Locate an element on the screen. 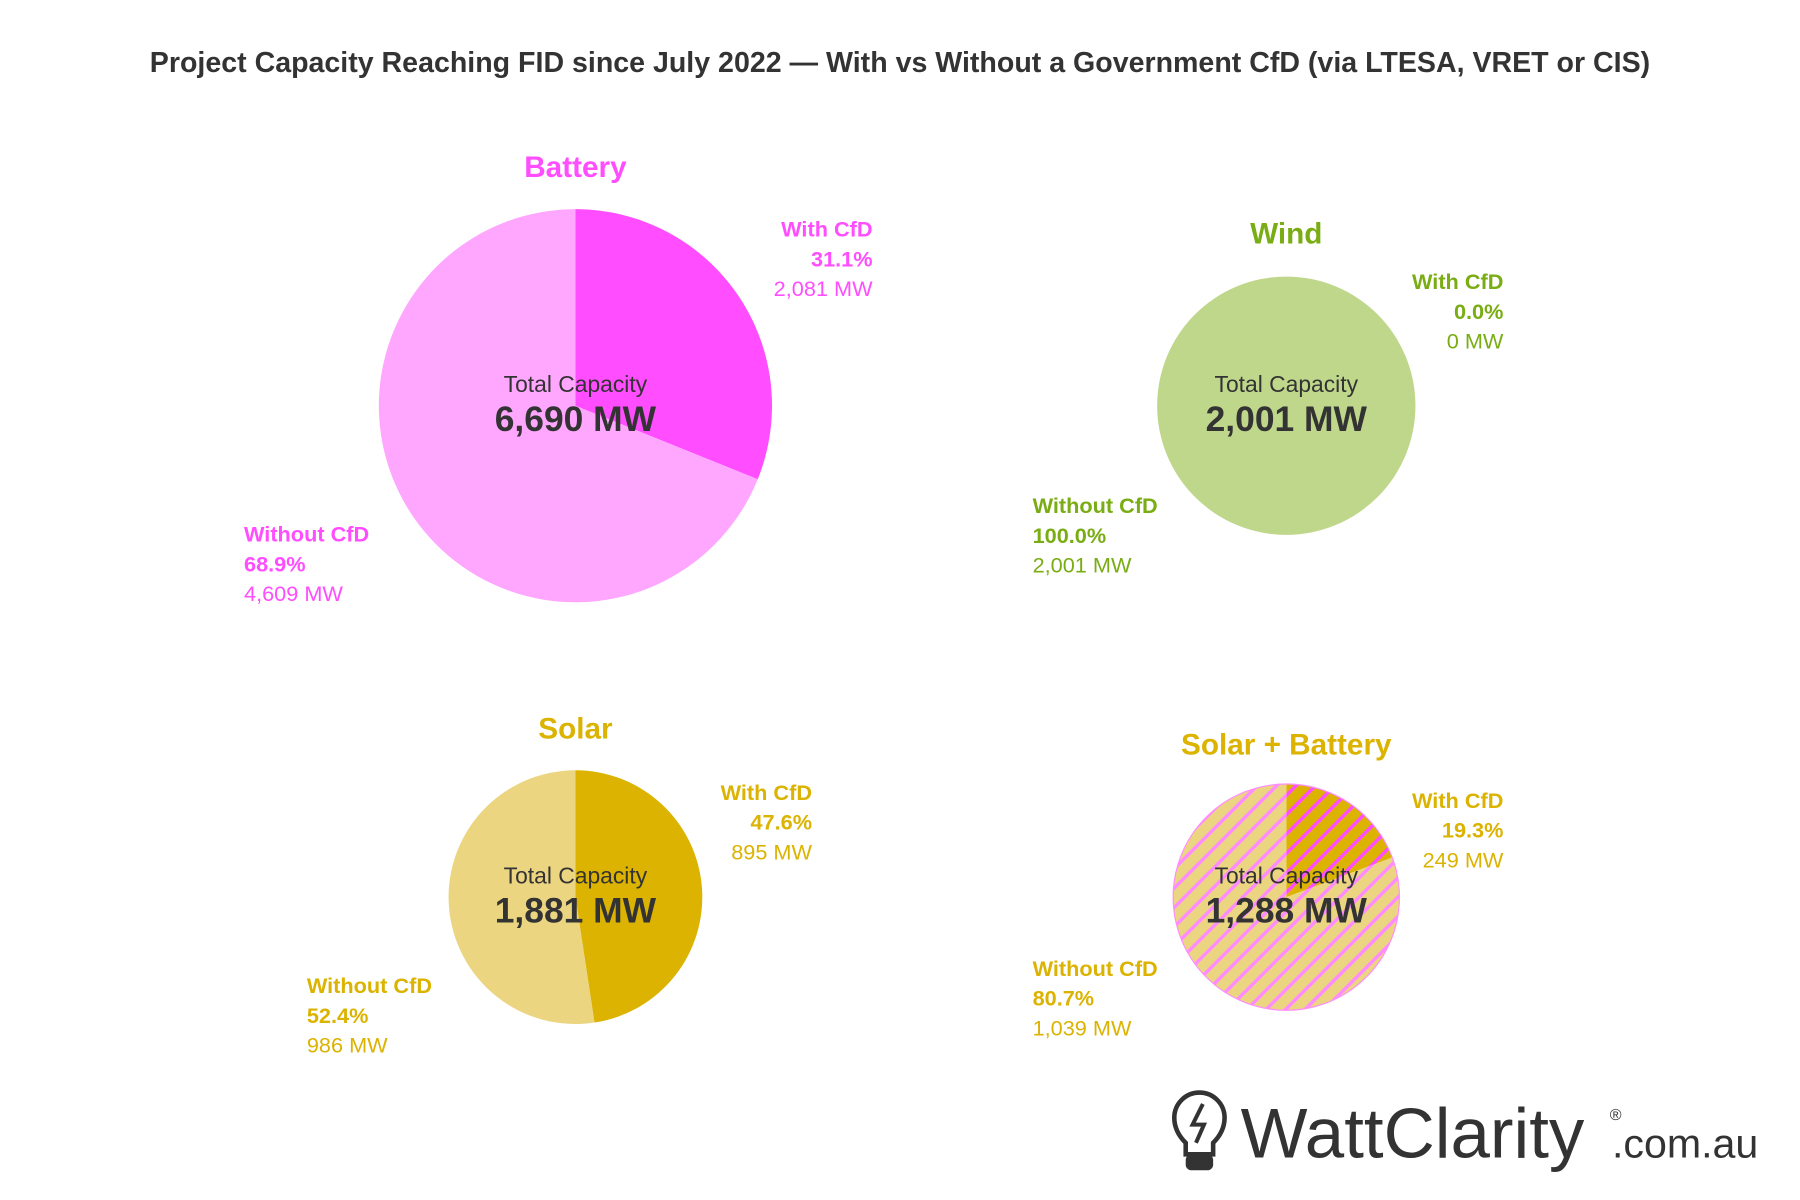 This screenshot has height=1200, width=1800. without-cfd-percent: 52.4% is located at coordinates (338, 1015).